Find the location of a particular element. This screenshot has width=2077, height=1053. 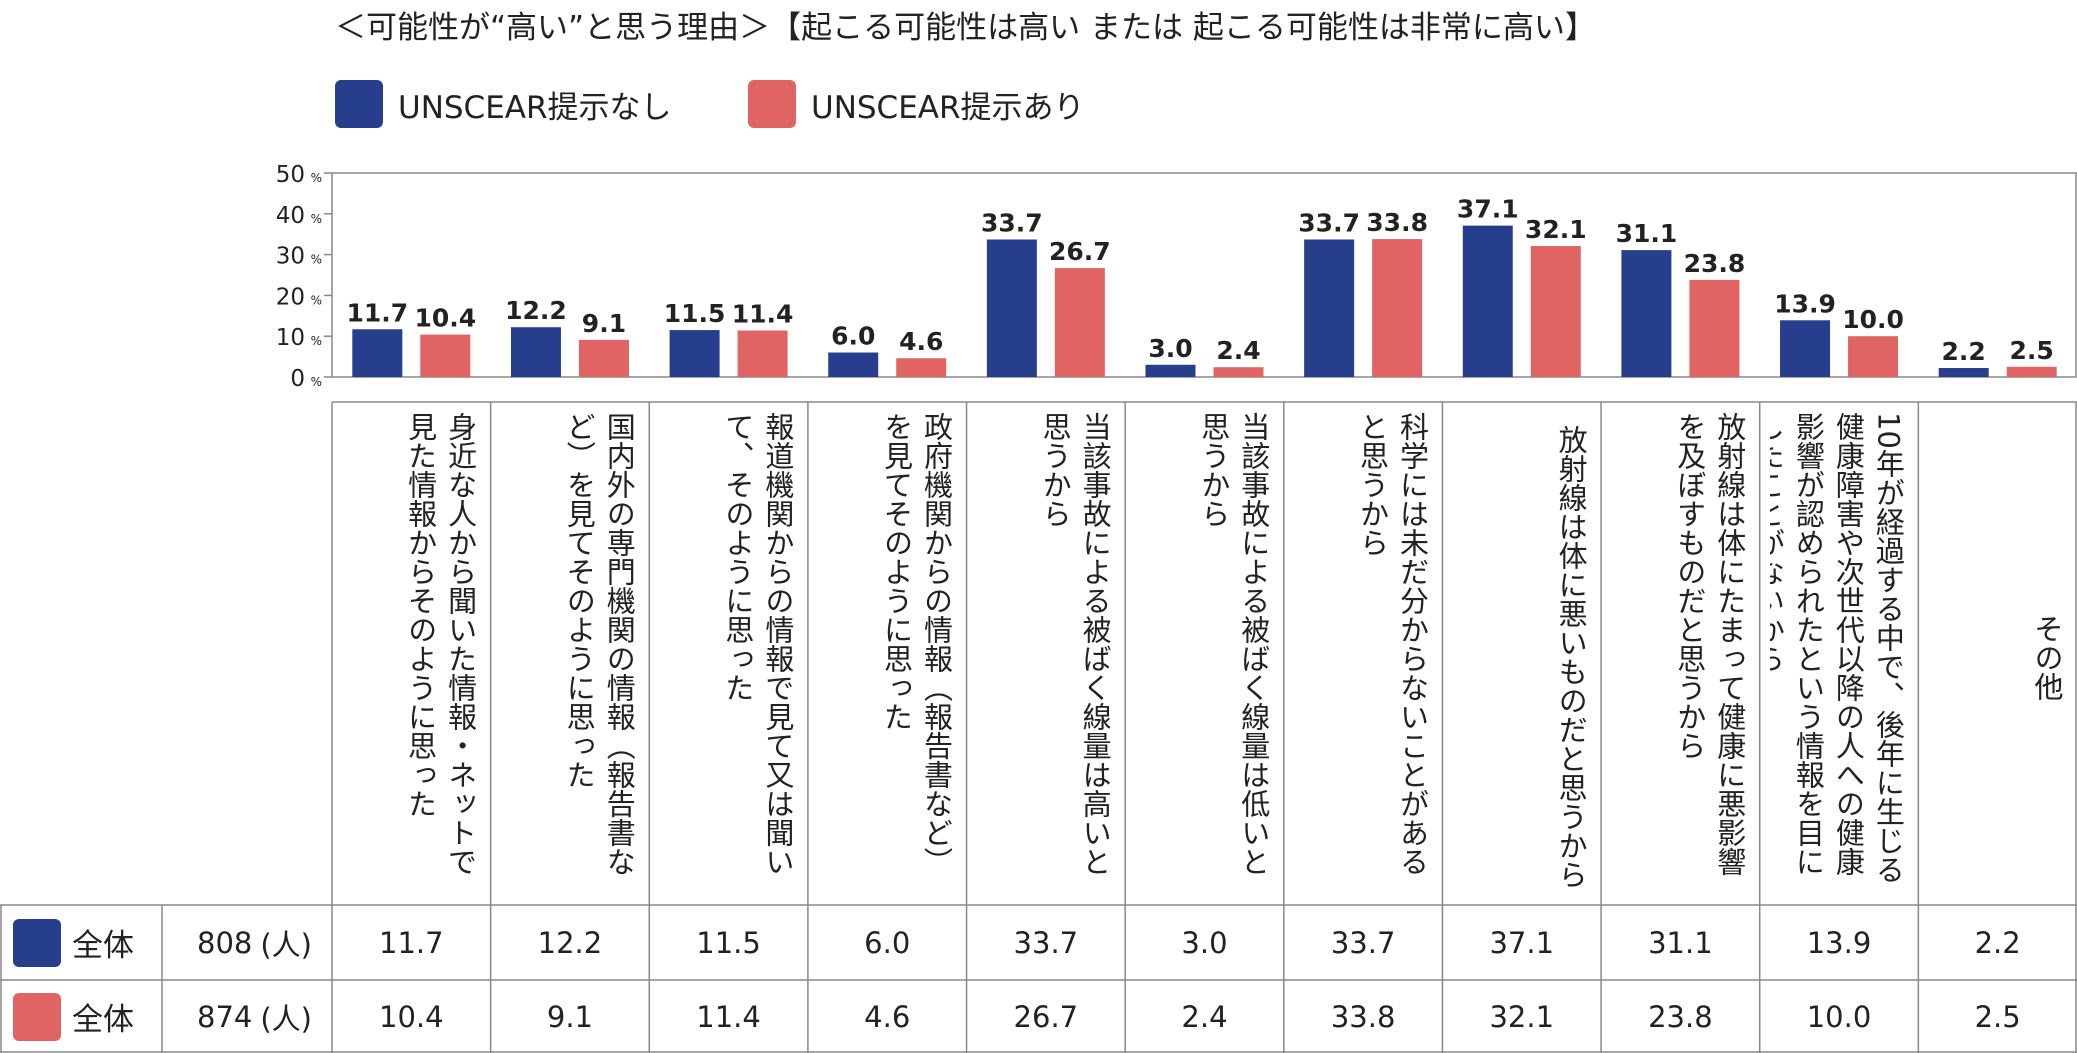

table-cell: 37.1 is located at coordinates (1522, 942).